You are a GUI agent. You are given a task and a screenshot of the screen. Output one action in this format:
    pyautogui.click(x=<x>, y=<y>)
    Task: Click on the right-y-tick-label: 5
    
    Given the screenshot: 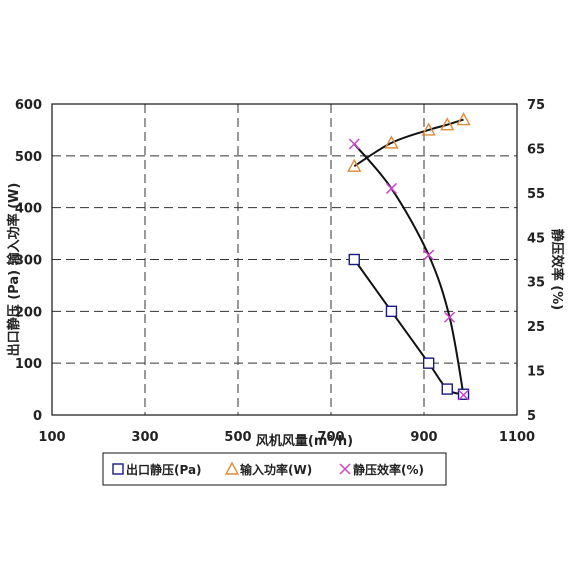 What is the action you would take?
    pyautogui.click(x=531, y=416)
    